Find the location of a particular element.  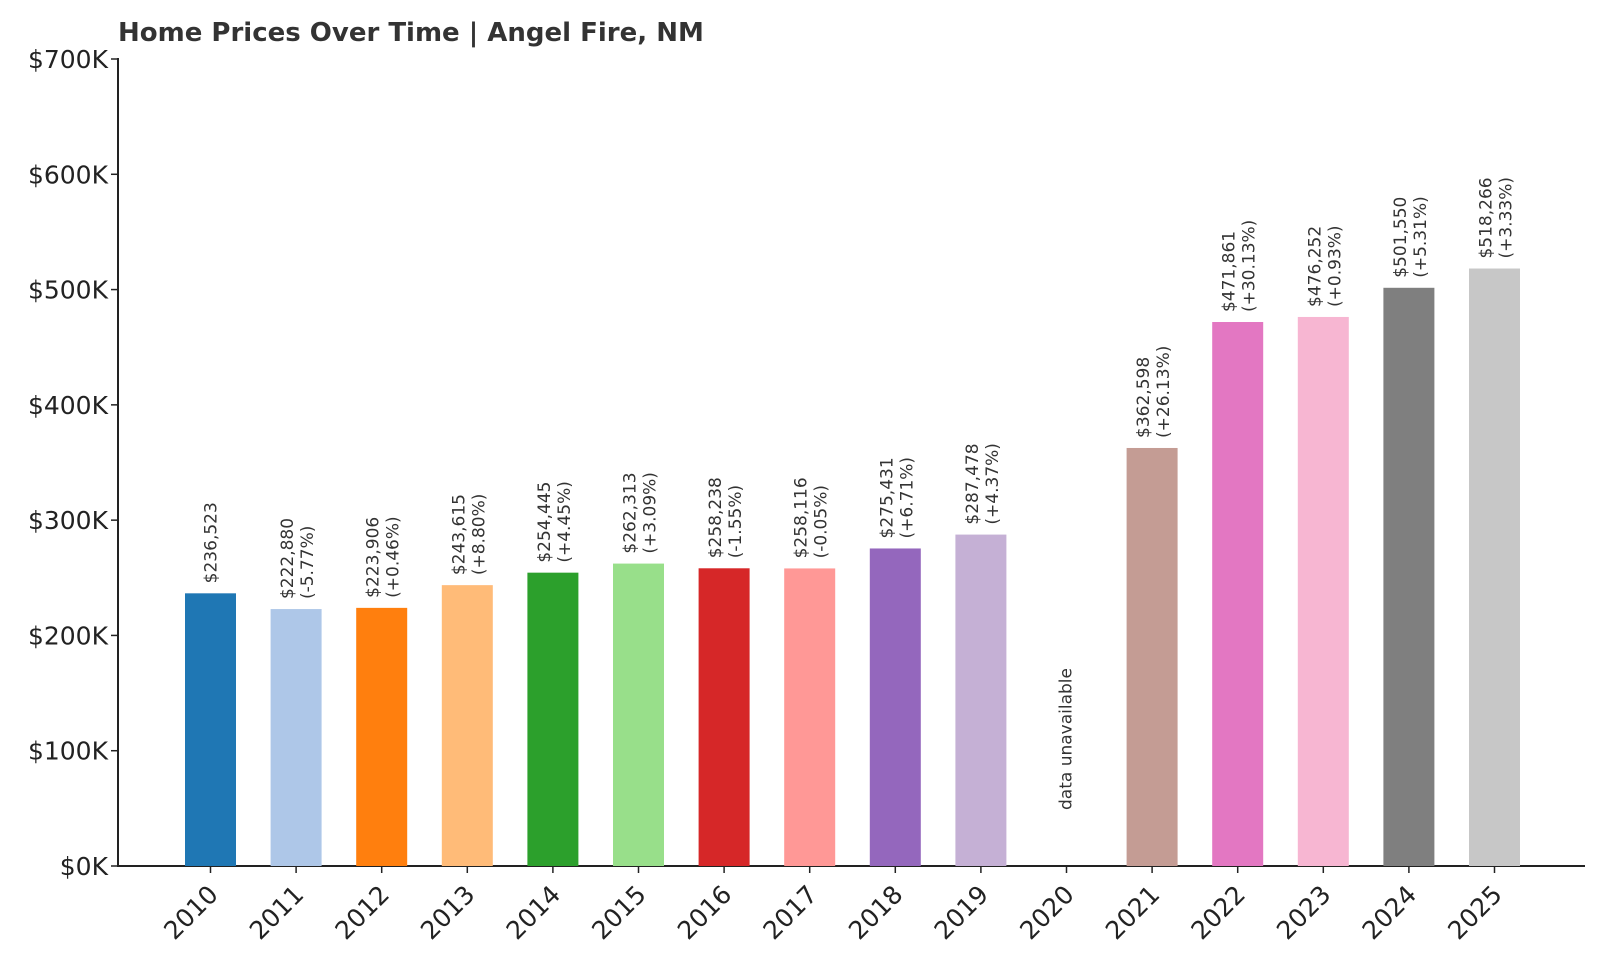

change-text: (-5.77%) is located at coordinates (308, 562).